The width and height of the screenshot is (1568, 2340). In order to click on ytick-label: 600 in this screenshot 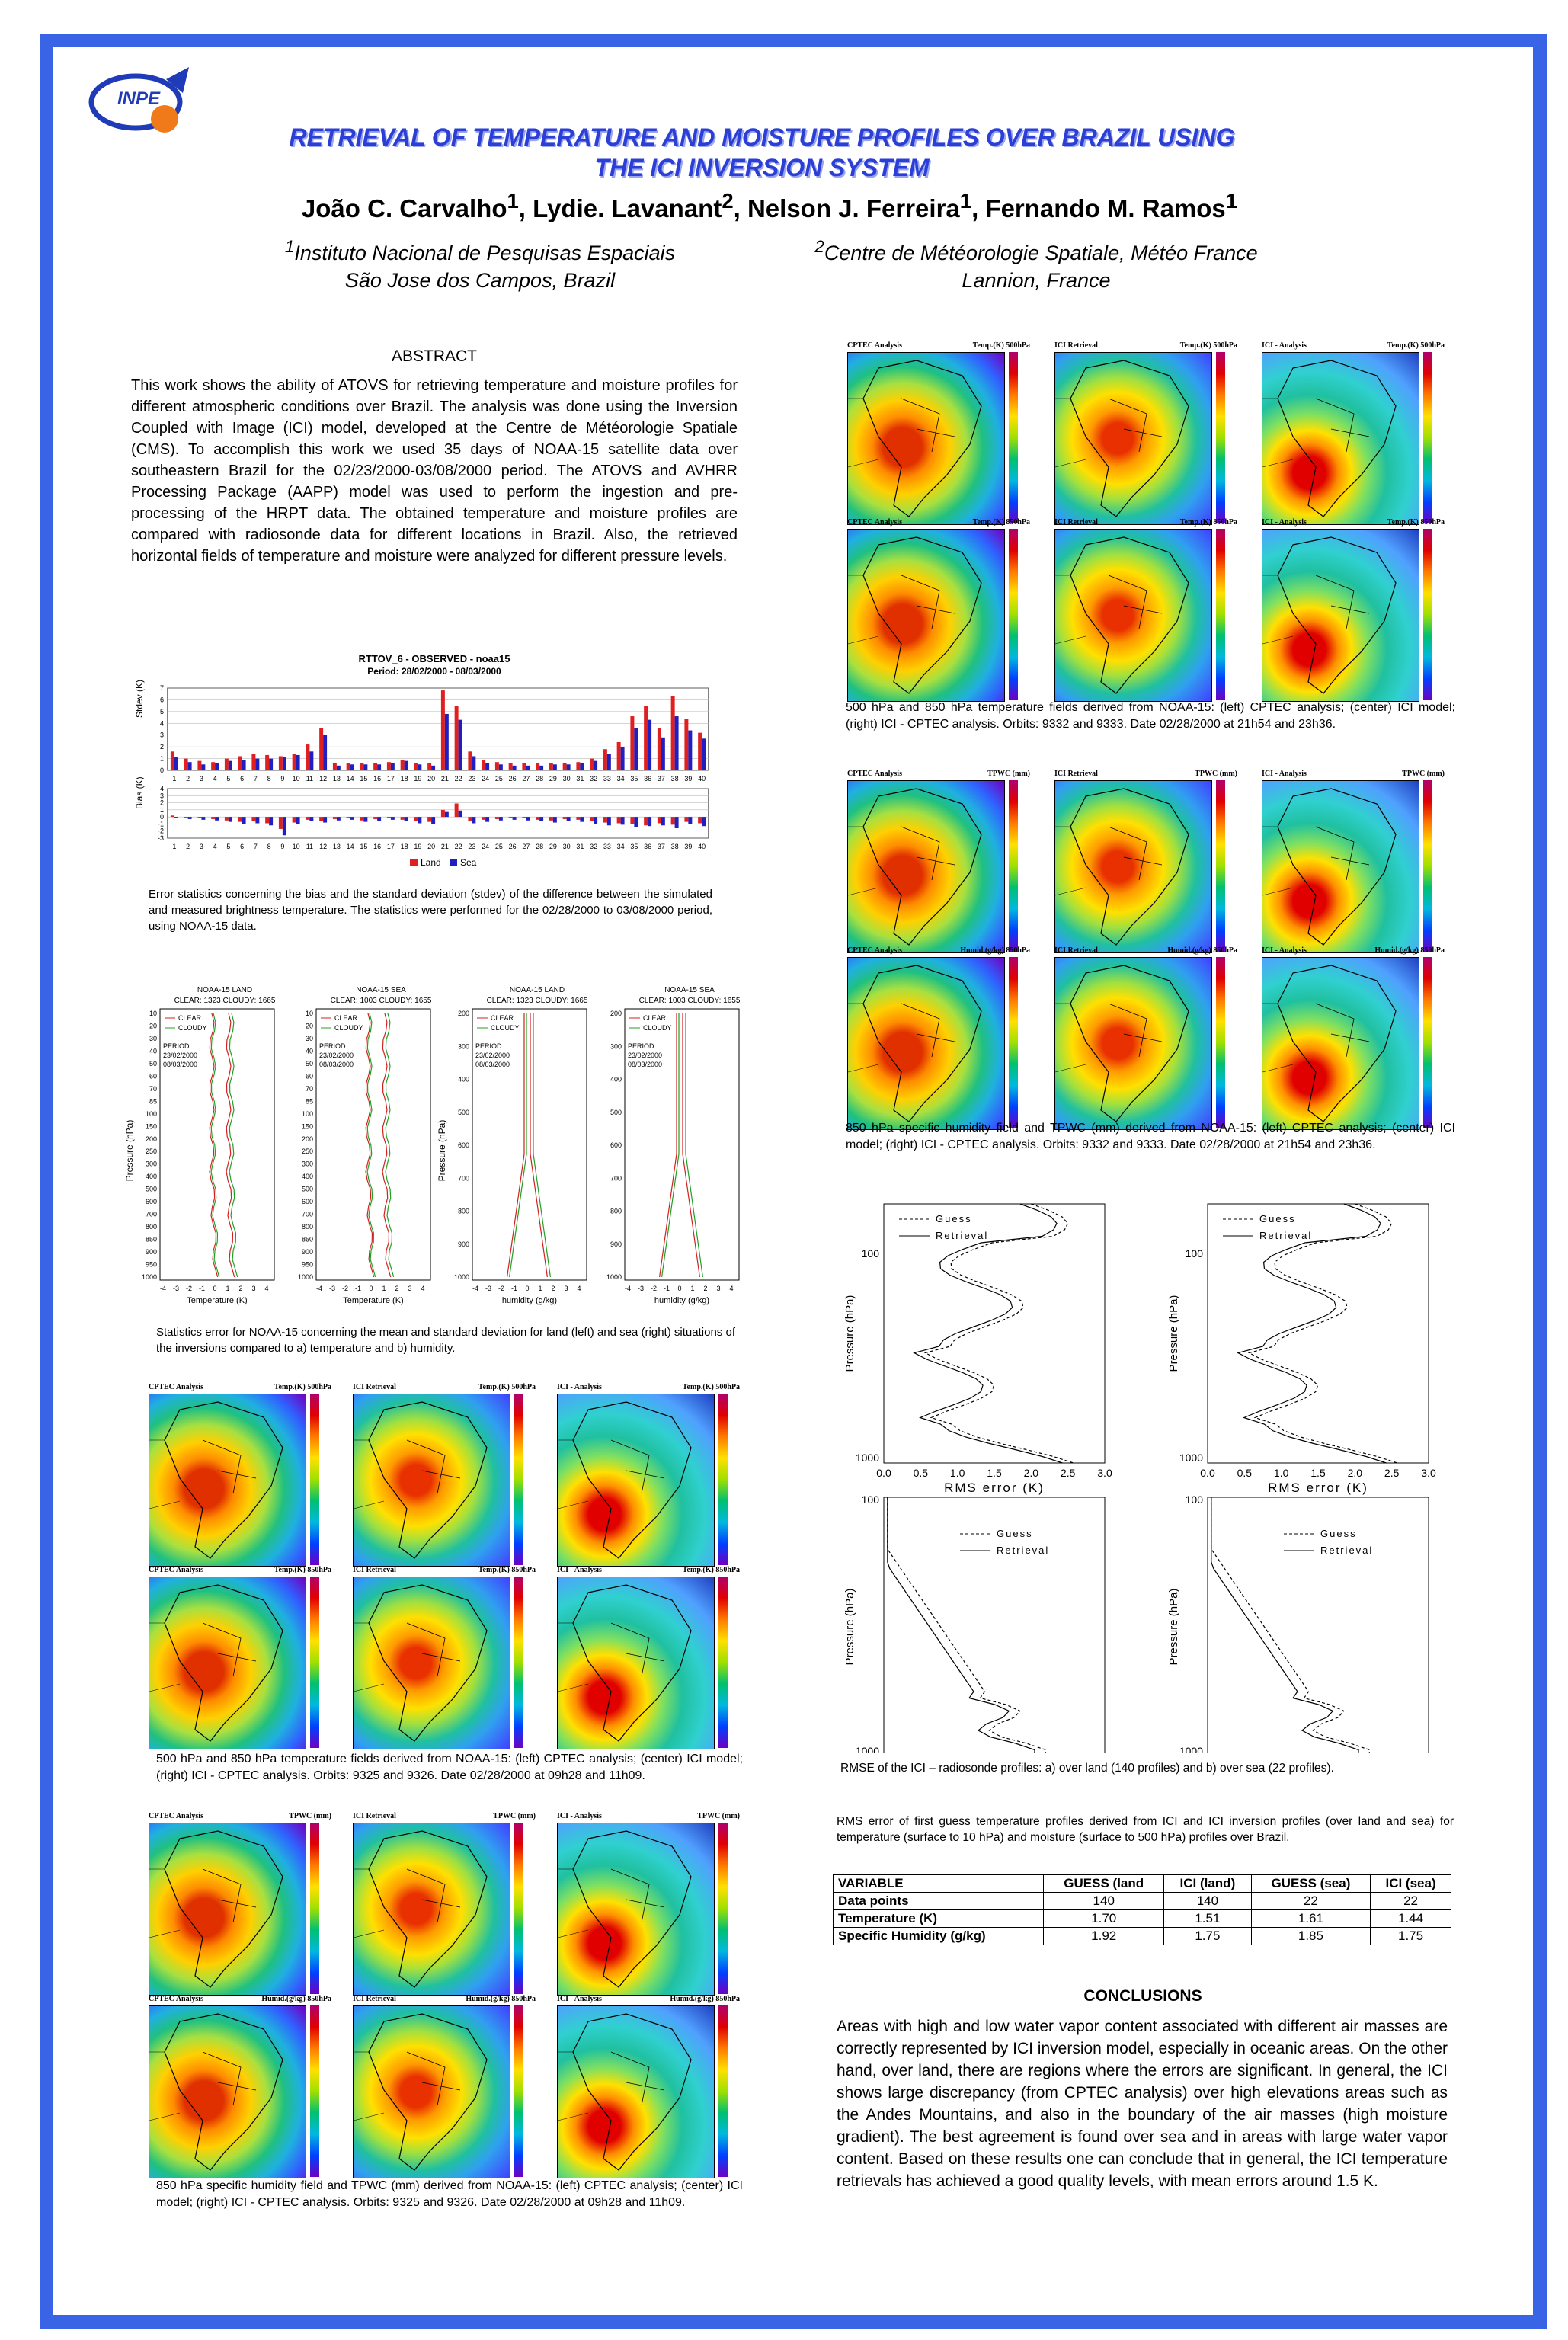, I will do `click(307, 1201)`.